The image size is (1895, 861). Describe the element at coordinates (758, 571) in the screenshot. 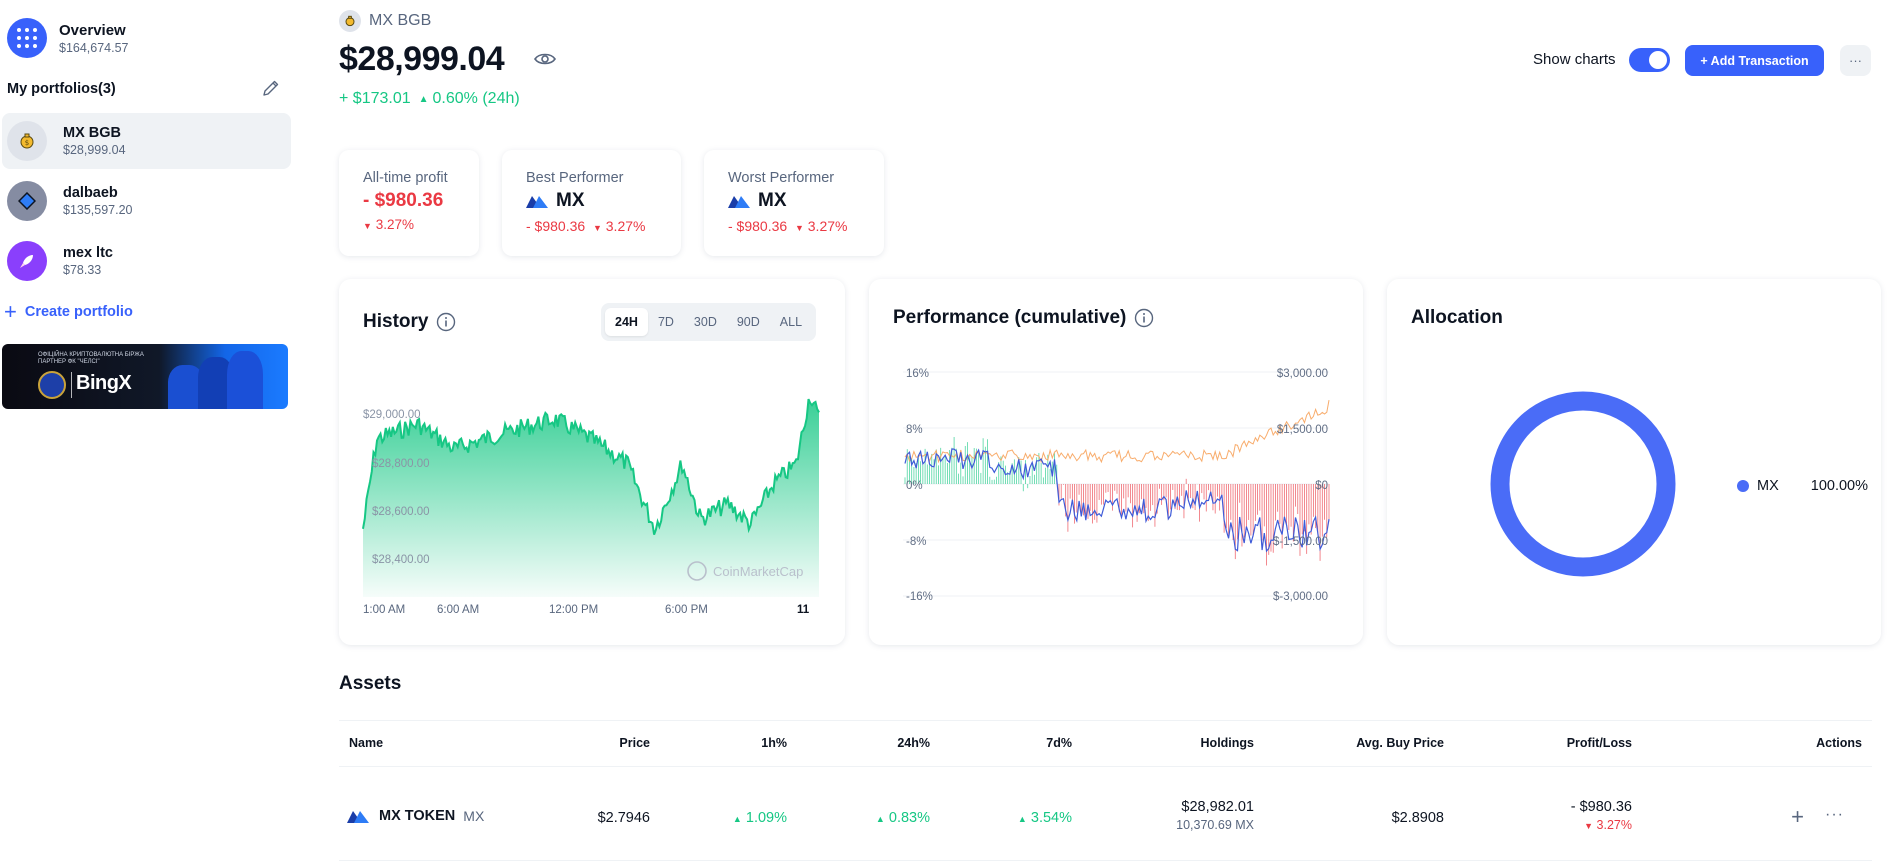

I see `svg-text: CoinMarketCap` at that location.